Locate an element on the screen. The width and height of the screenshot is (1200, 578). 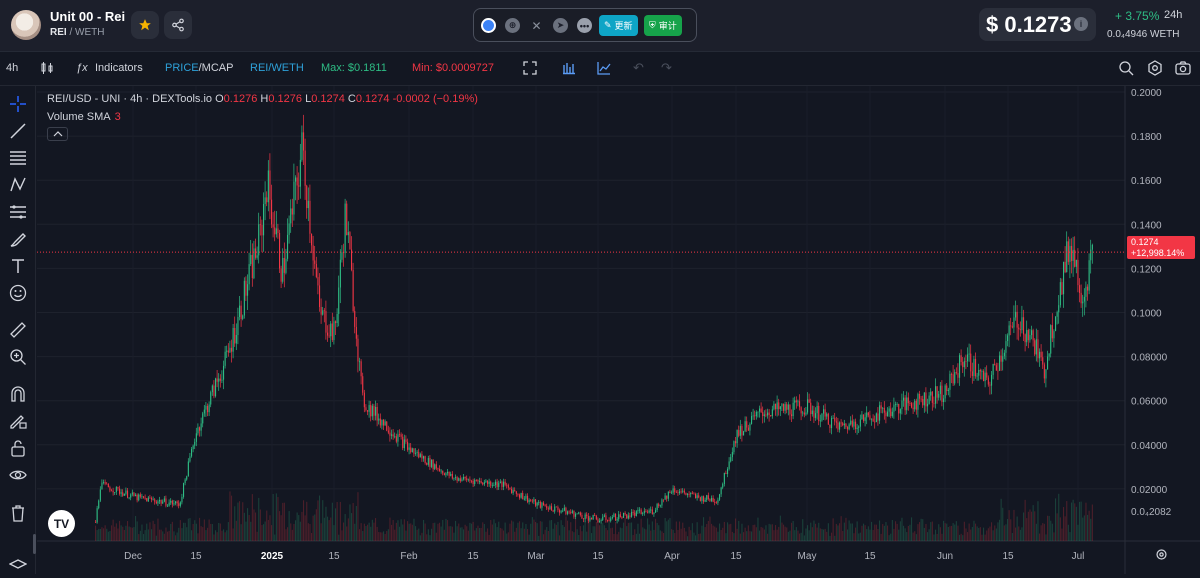
pair-toggle: REI/WETH is located at coordinates (277, 68).